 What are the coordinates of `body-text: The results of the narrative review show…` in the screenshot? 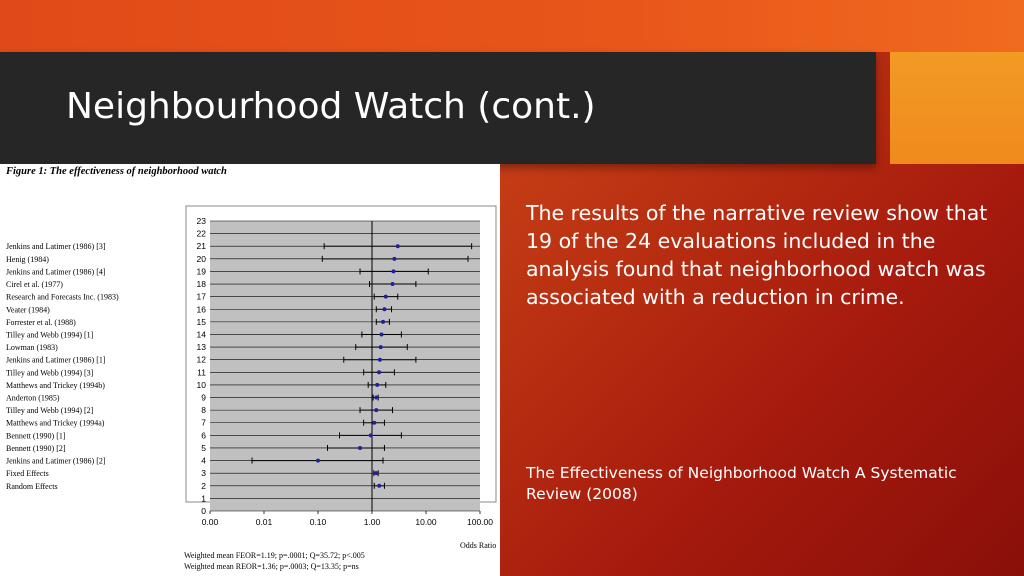 It's located at (757, 255).